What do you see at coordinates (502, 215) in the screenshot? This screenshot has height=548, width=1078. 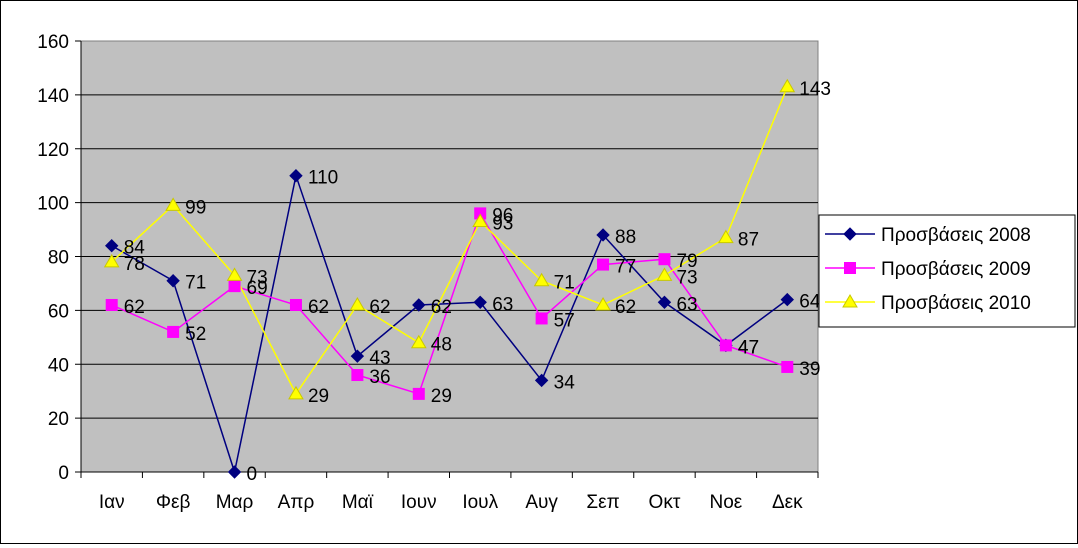 I see `data-label: 96` at bounding box center [502, 215].